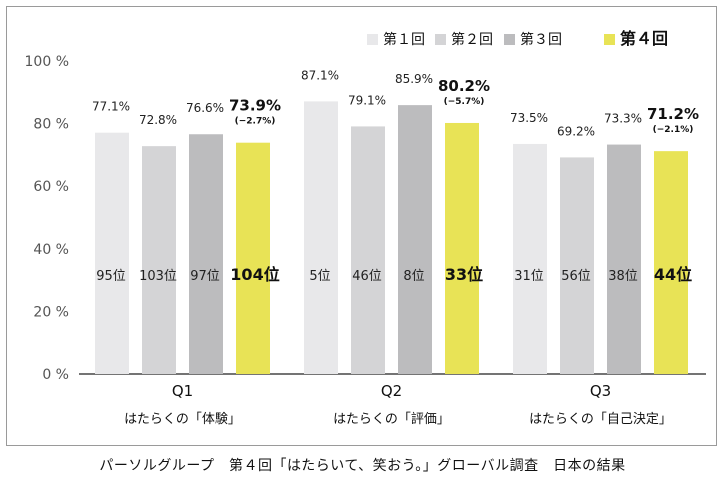  I want to click on value-label: 85.9%, so click(414, 79).